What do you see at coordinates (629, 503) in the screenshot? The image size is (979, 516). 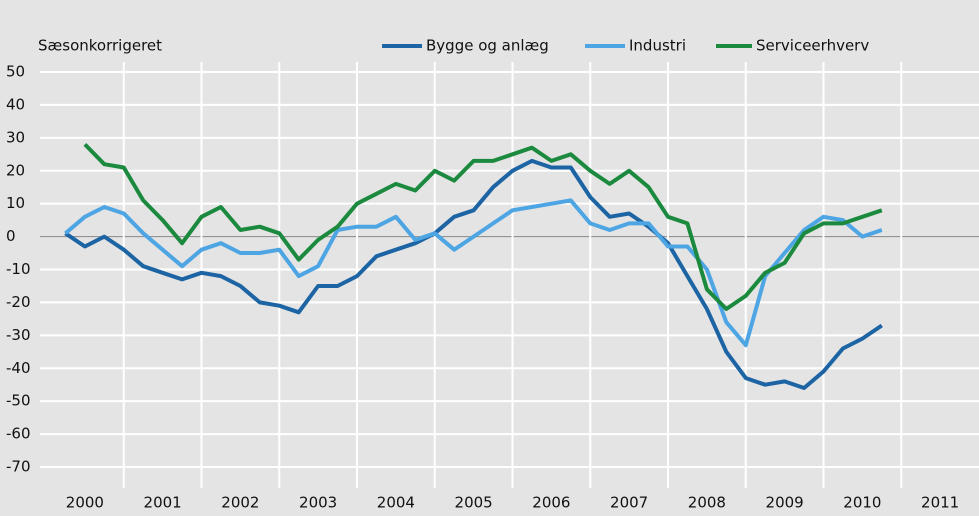 I see `x-tick-label: 2007` at bounding box center [629, 503].